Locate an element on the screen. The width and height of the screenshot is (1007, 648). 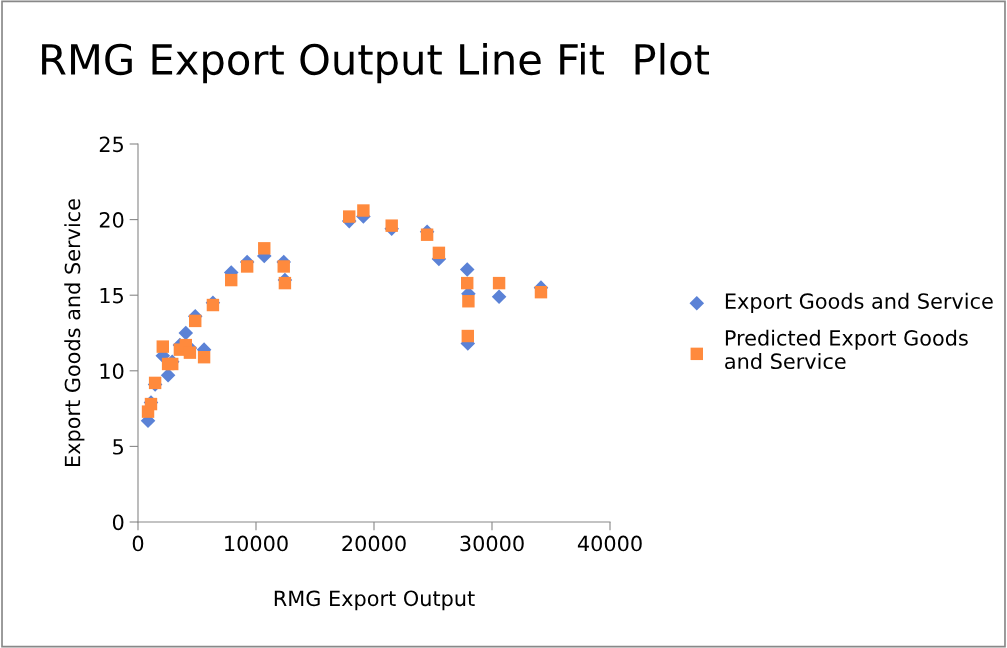
chart-title: RMG Export Output Line Fit Plot is located at coordinates (376, 63).